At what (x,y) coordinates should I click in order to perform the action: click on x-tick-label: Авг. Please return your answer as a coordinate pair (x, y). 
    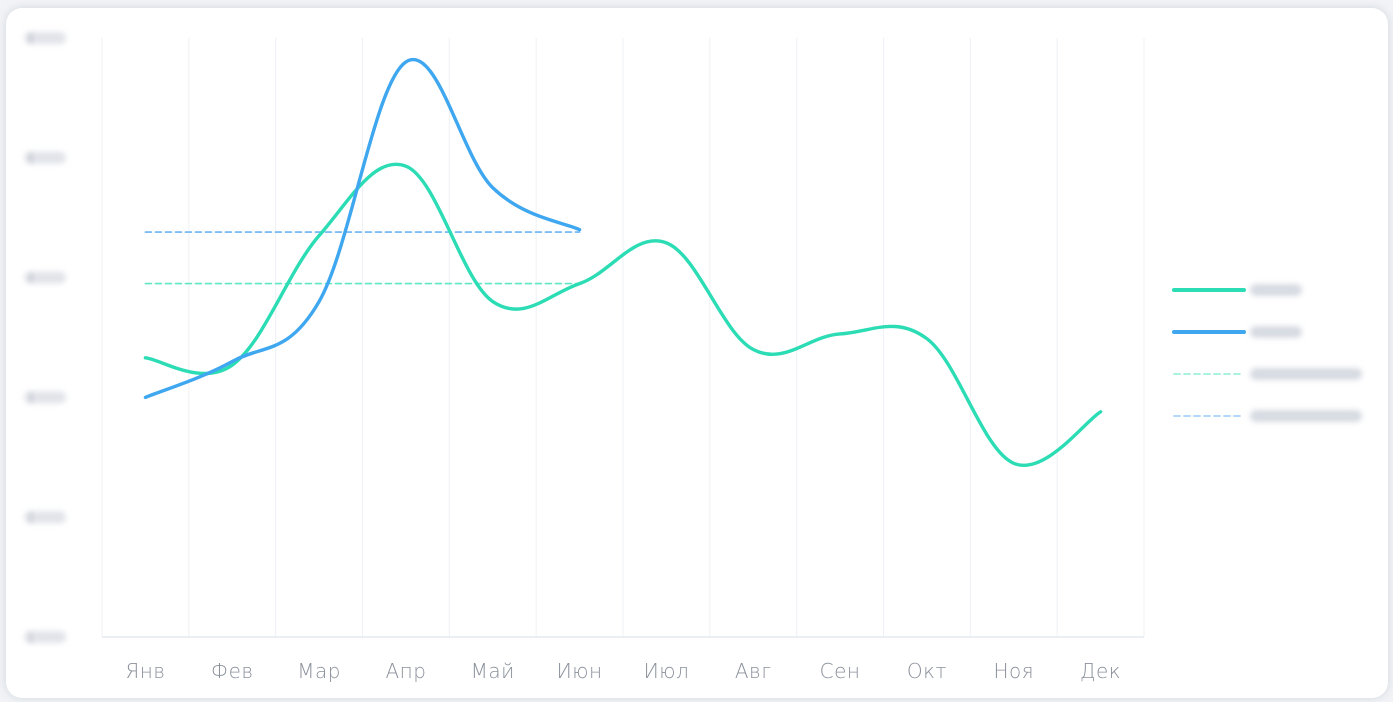
    Looking at the image, I should click on (753, 671).